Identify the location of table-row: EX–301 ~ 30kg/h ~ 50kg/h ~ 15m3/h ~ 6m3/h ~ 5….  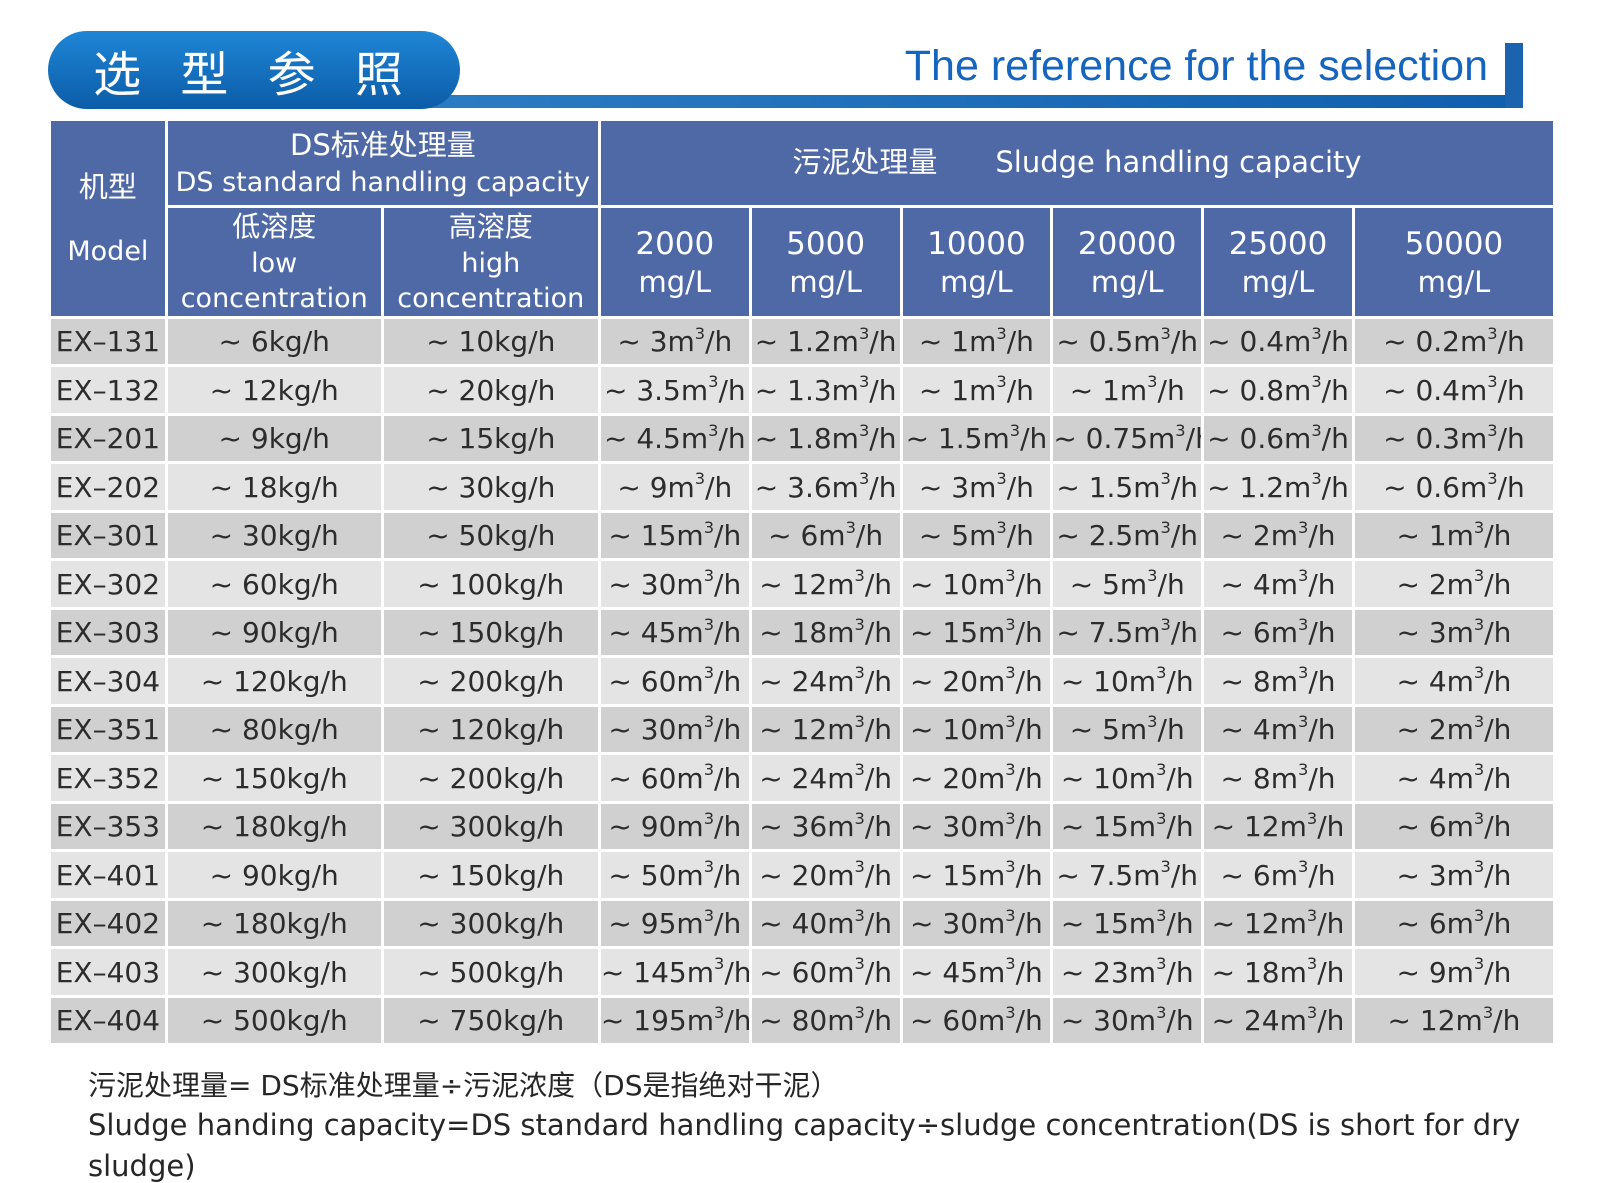
(802, 535).